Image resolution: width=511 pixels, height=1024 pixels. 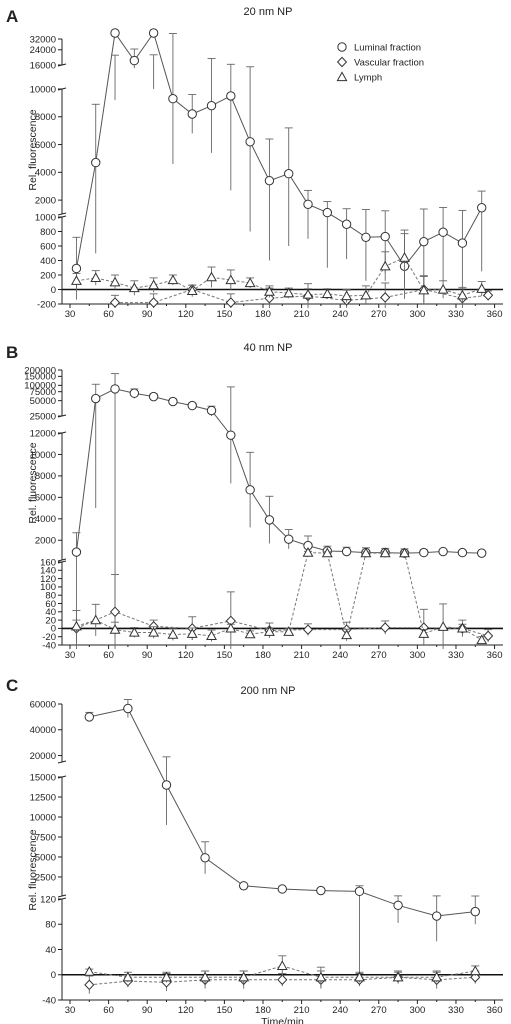 I want to click on legend-marker-circle, so click(x=342, y=47).